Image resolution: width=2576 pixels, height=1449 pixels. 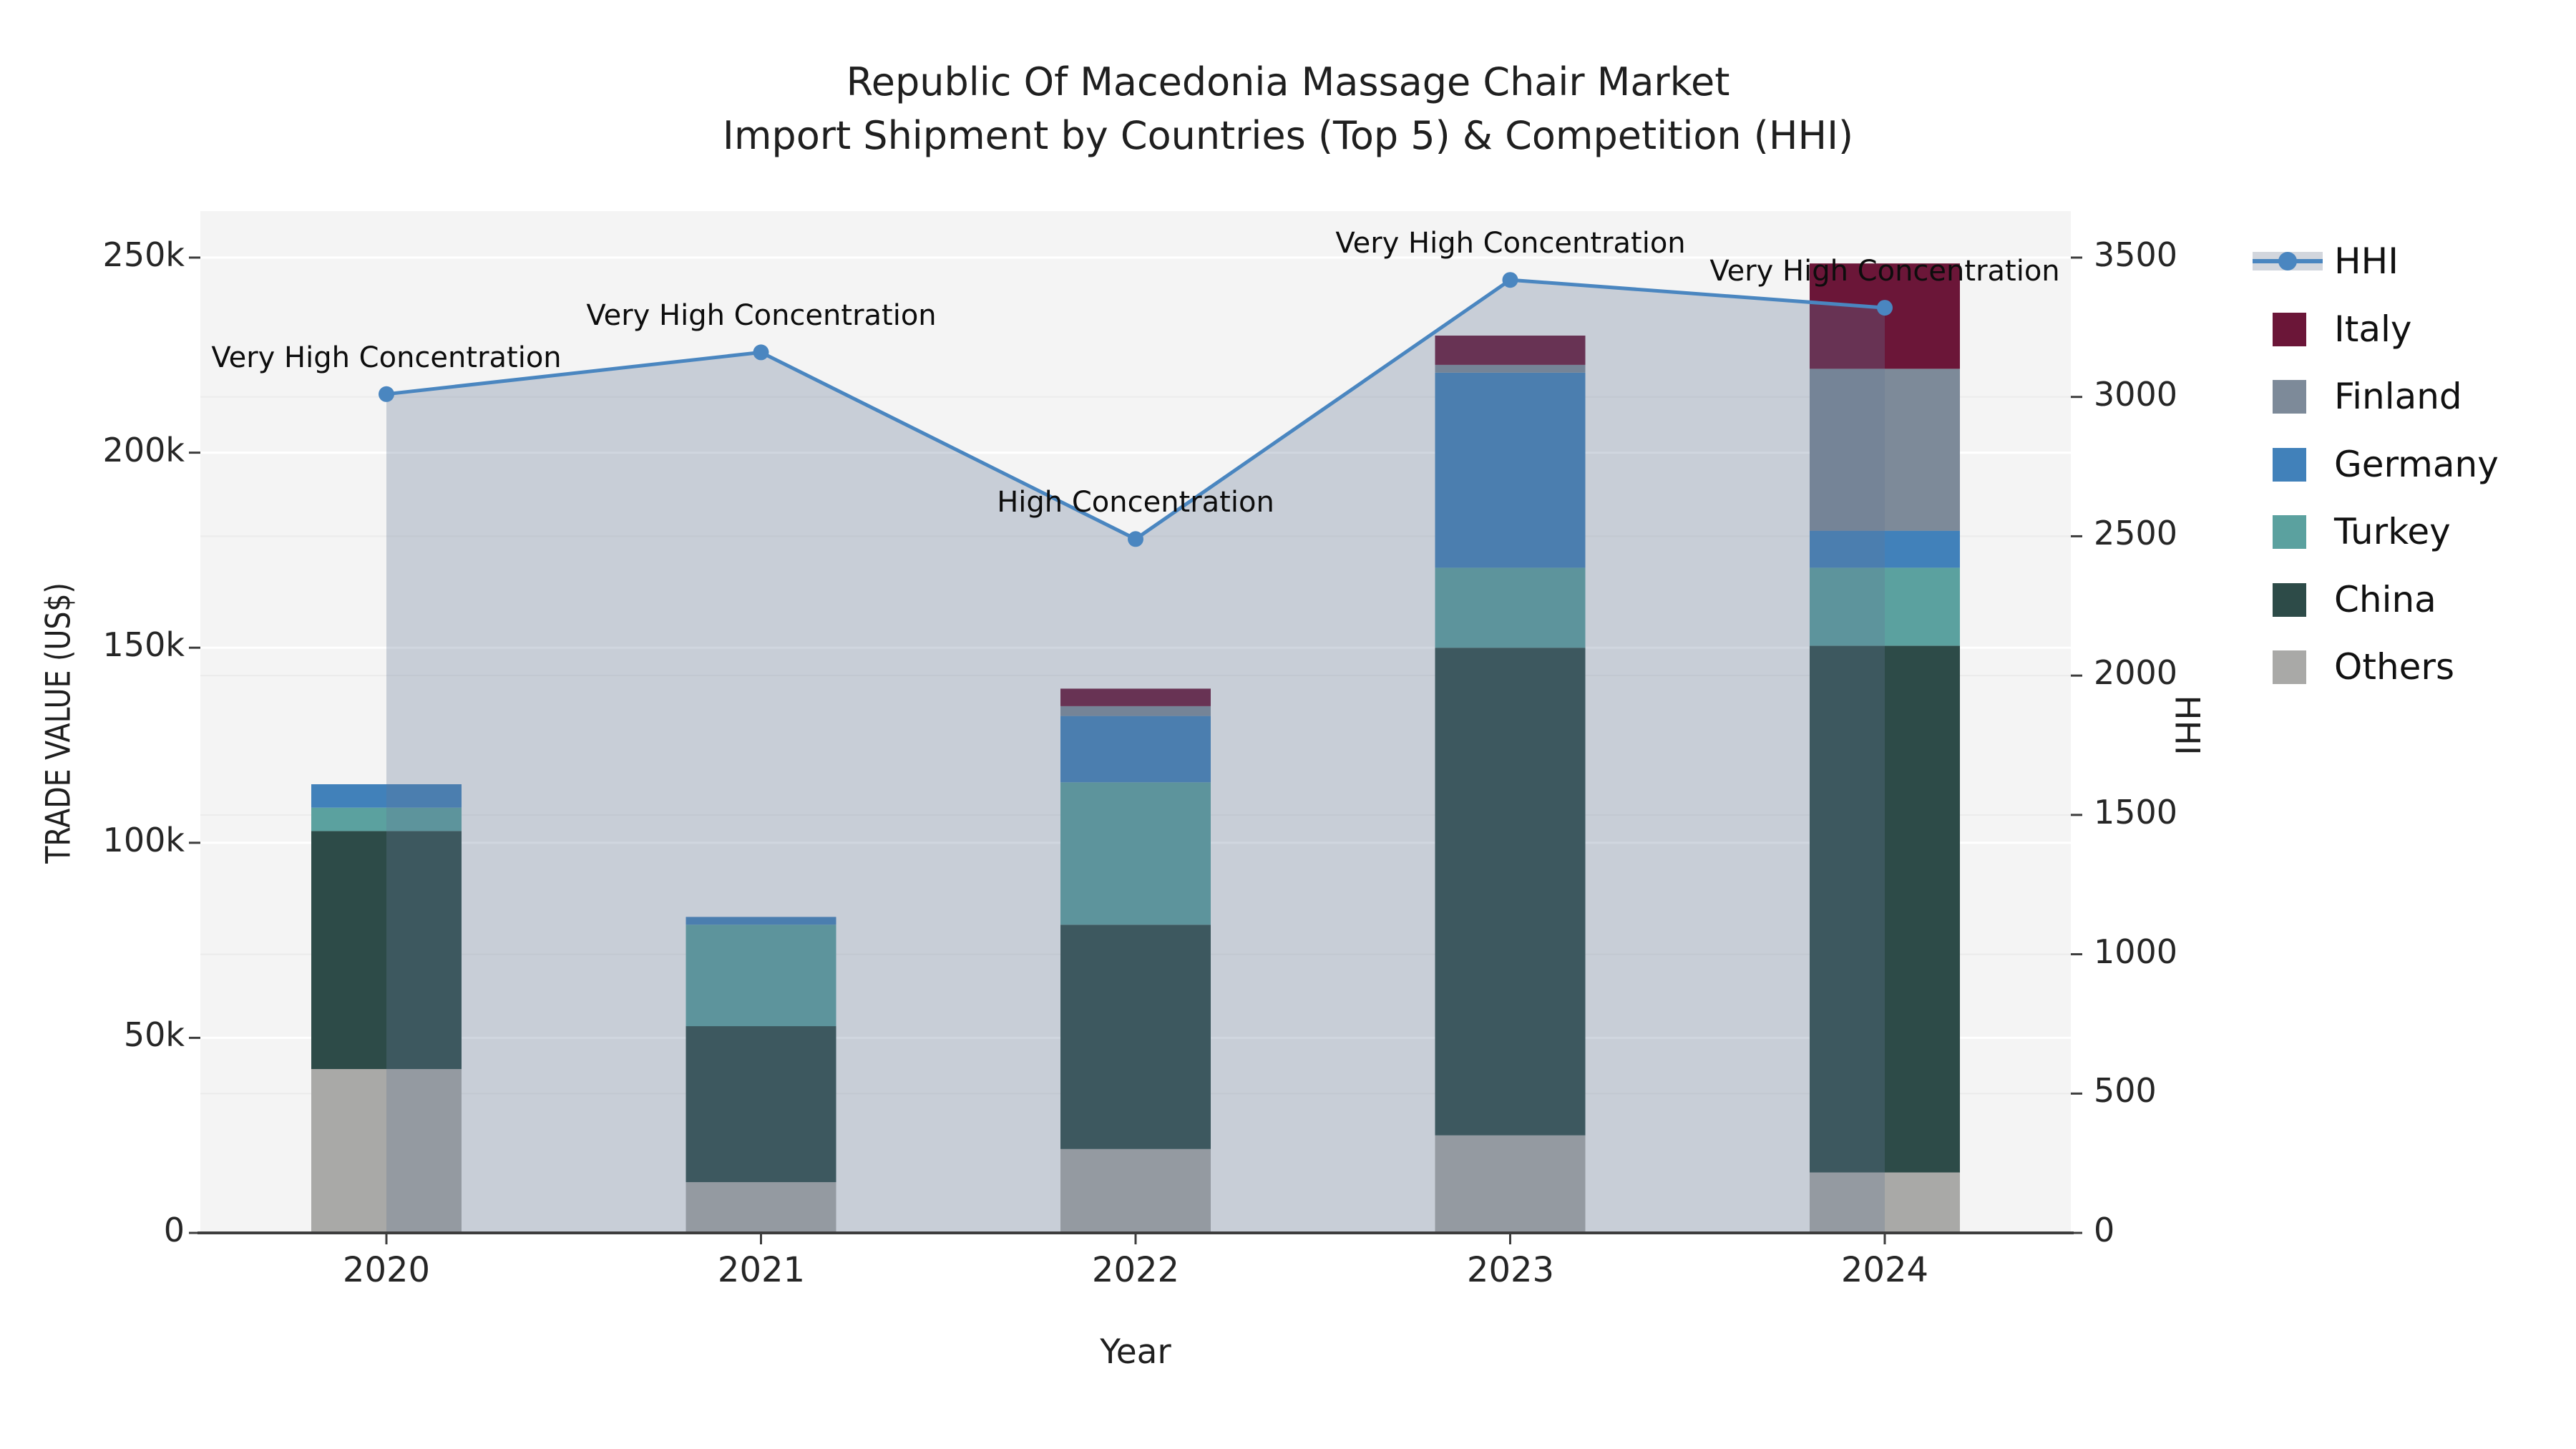 I want to click on legend-label: Finland, so click(x=2398, y=396).